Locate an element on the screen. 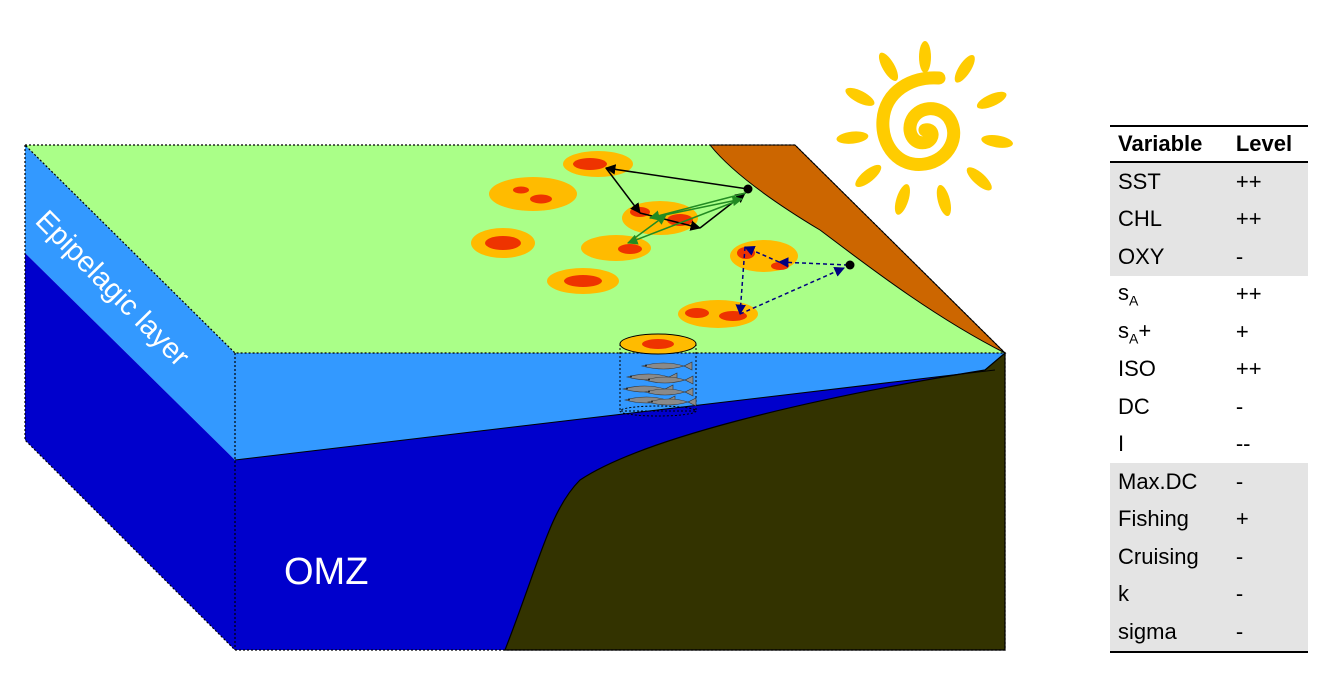 The width and height of the screenshot is (1323, 675). trajectory-blue is located at coordinates (792, 281).